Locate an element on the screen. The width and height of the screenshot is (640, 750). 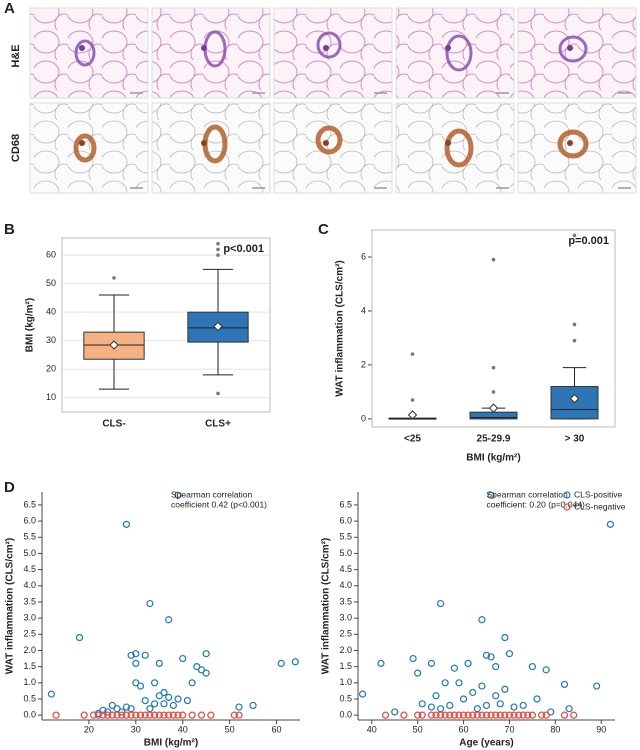
y-tick-label: 6.0 is located at coordinates (29, 520).